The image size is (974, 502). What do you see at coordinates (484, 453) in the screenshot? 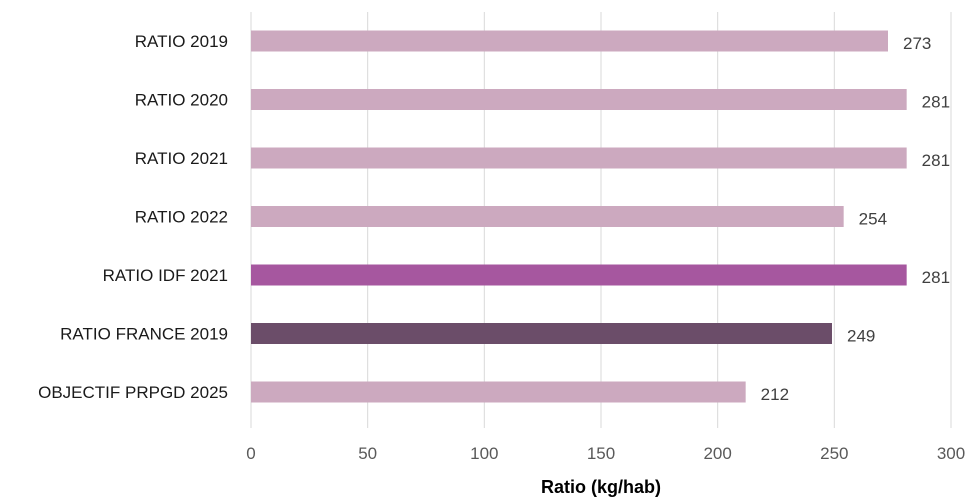
I see `x-tick-label: 100` at bounding box center [484, 453].